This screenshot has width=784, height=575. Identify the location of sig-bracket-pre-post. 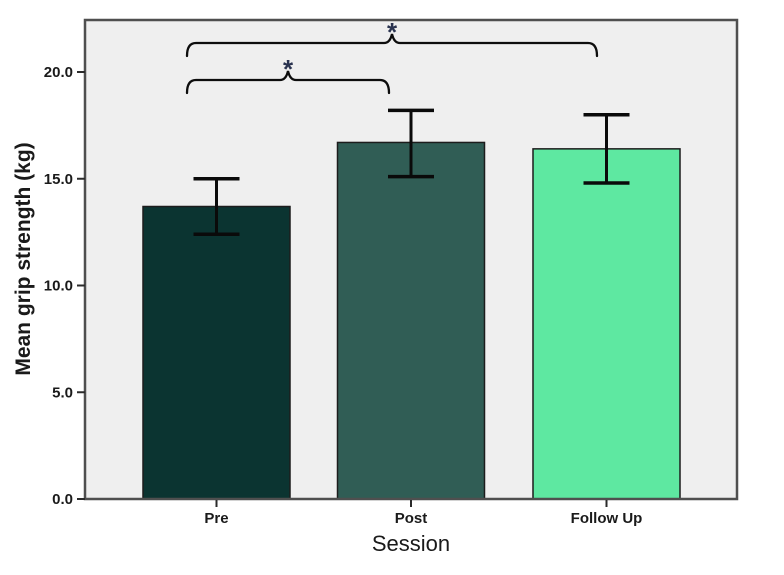
(288, 82).